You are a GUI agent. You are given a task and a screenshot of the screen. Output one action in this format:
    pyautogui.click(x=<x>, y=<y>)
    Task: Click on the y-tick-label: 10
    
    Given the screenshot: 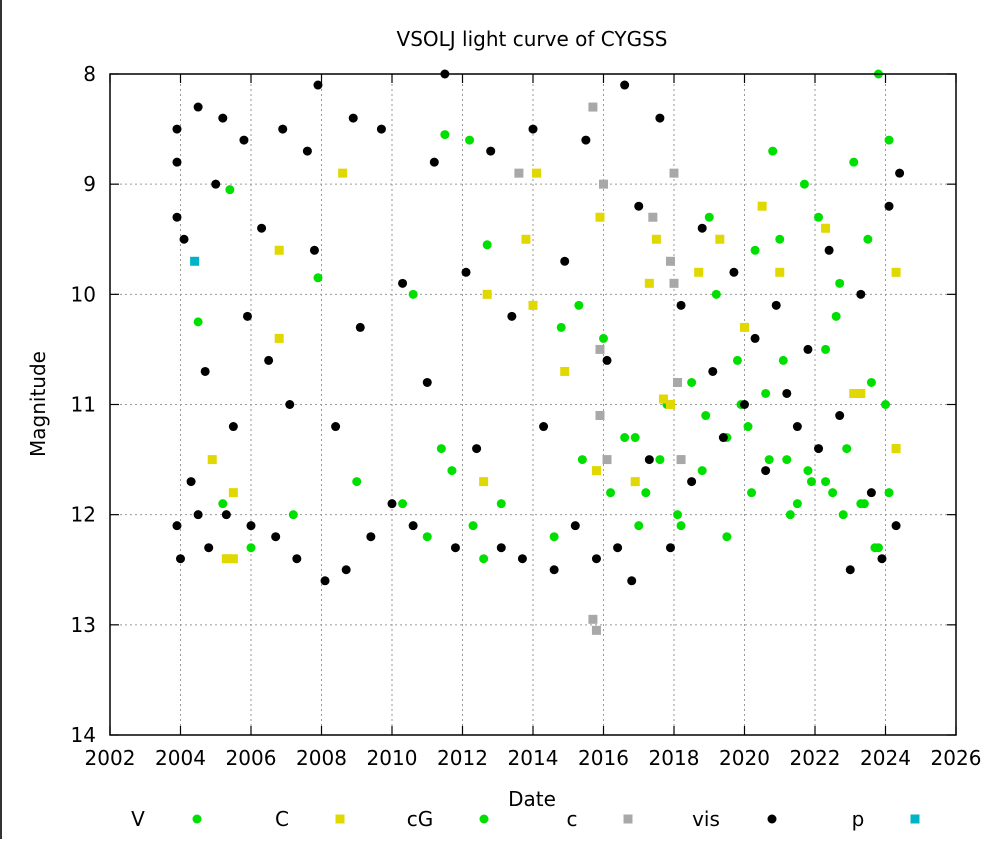 What is the action you would take?
    pyautogui.click(x=83, y=294)
    